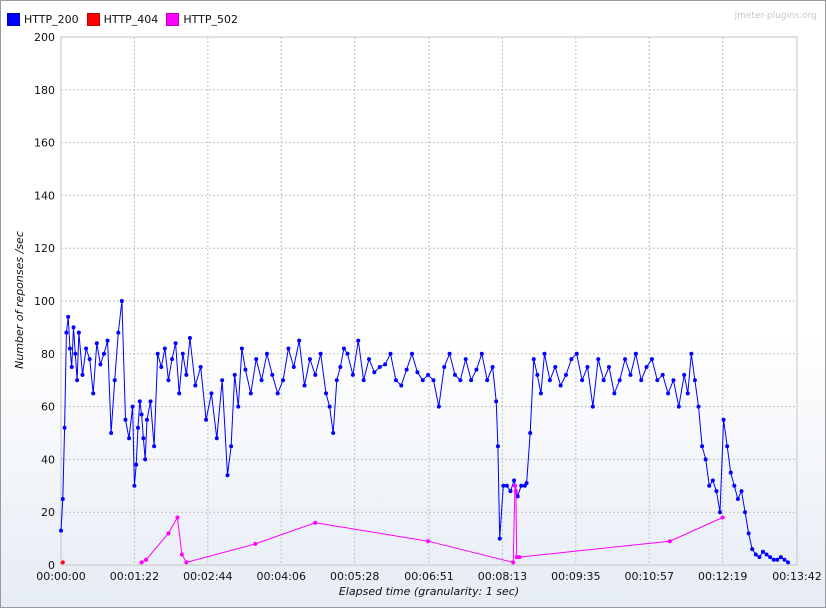 This screenshot has width=826, height=608. What do you see at coordinates (44, 90) in the screenshot?
I see `y-tick-label: 180` at bounding box center [44, 90].